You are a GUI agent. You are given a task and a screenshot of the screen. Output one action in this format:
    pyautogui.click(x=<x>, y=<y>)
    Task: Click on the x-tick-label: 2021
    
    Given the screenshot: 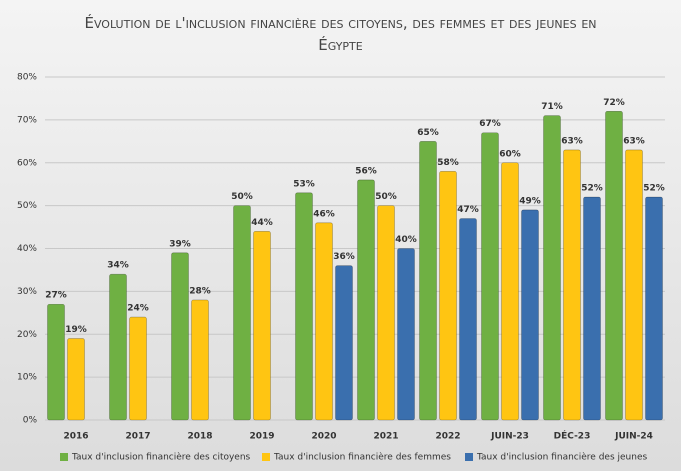 What is the action you would take?
    pyautogui.click(x=385, y=437)
    